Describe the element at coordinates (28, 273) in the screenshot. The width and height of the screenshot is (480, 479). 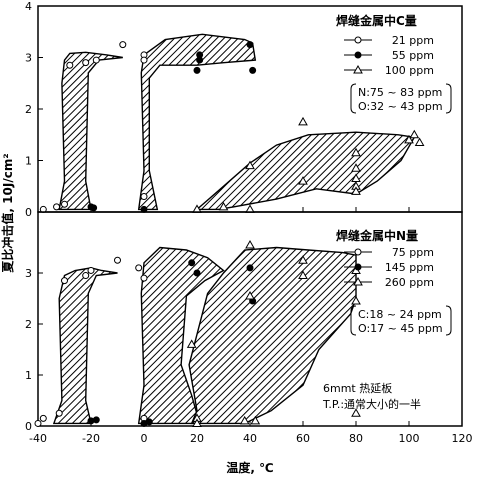
I see `bottom-y-tick-label: 3` at that location.